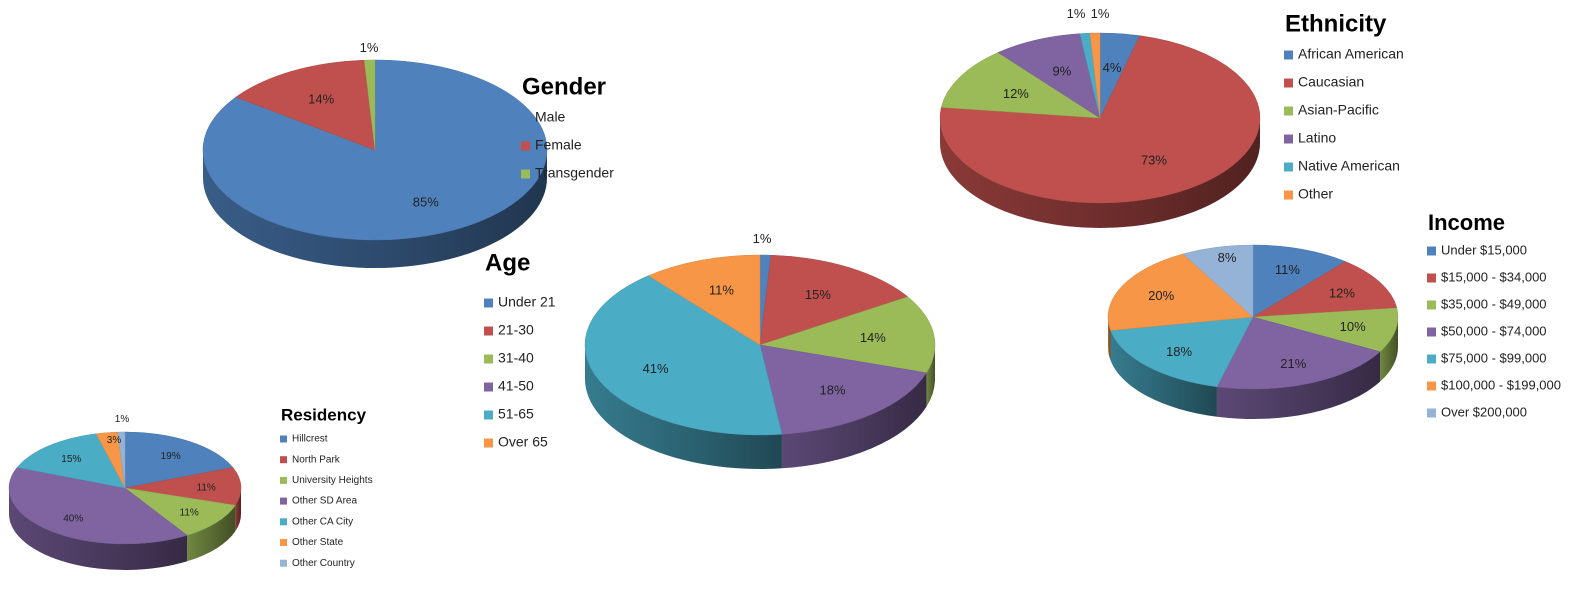  What do you see at coordinates (283, 542) in the screenshot?
I see `residency-legend-swatch-other-state` at bounding box center [283, 542].